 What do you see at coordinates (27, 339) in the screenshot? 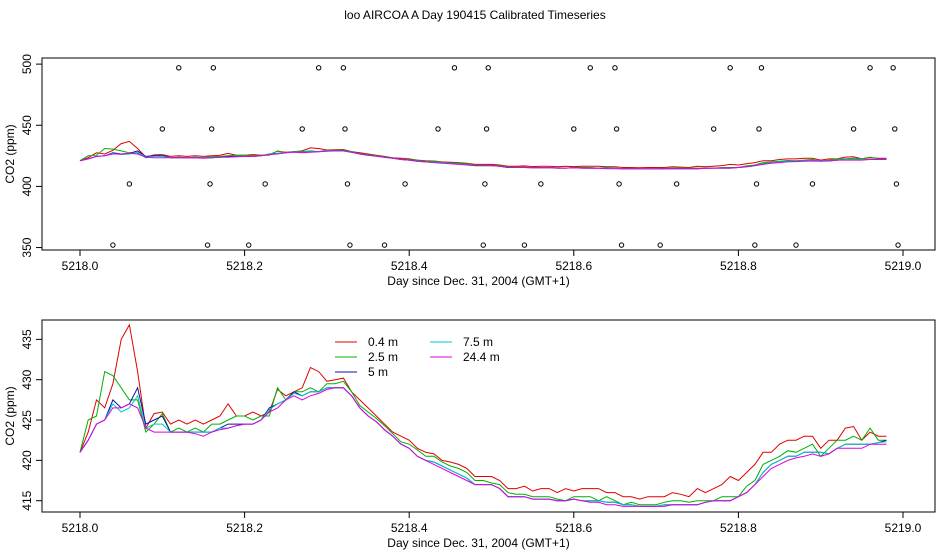
I see `y-tick-label: 435` at bounding box center [27, 339].